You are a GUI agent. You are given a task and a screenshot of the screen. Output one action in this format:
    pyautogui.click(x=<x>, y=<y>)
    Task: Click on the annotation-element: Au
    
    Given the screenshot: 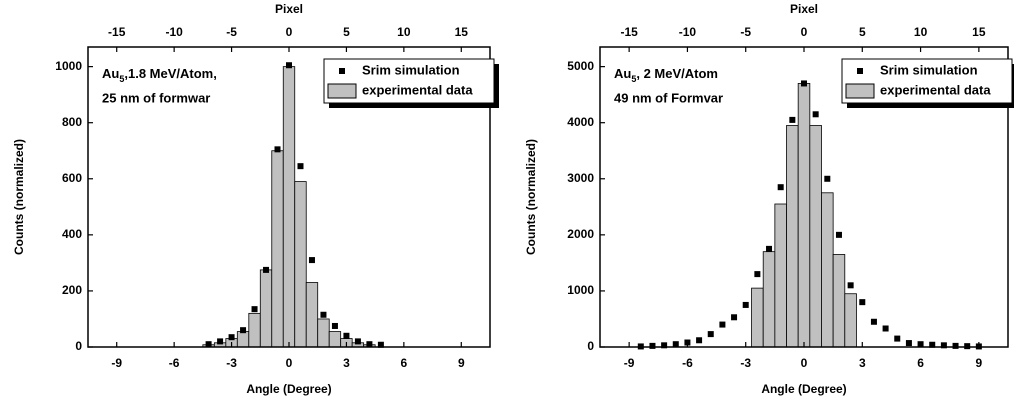 What is the action you would take?
    pyautogui.click(x=110, y=73)
    